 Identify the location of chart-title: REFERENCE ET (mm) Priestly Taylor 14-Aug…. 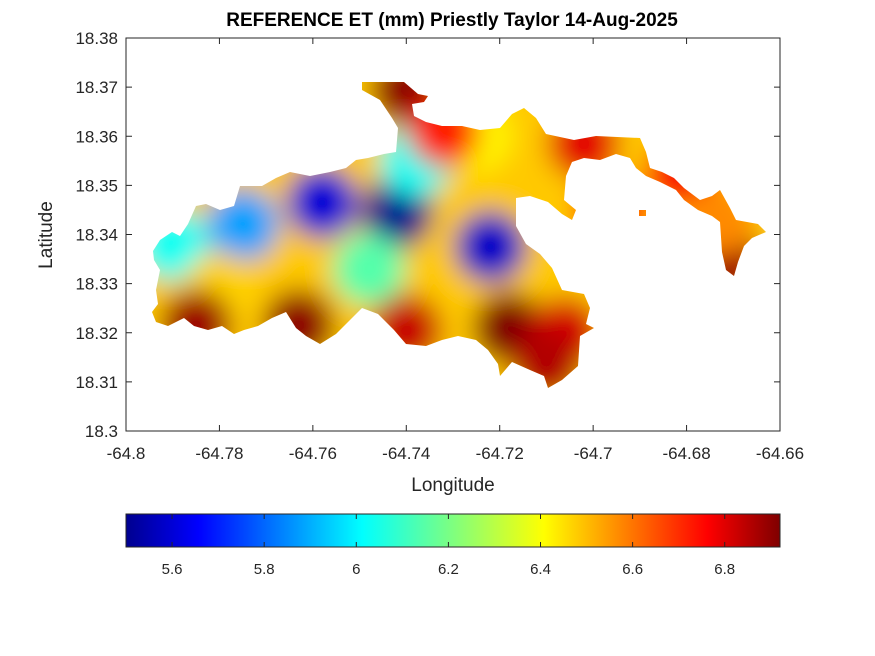
(452, 20).